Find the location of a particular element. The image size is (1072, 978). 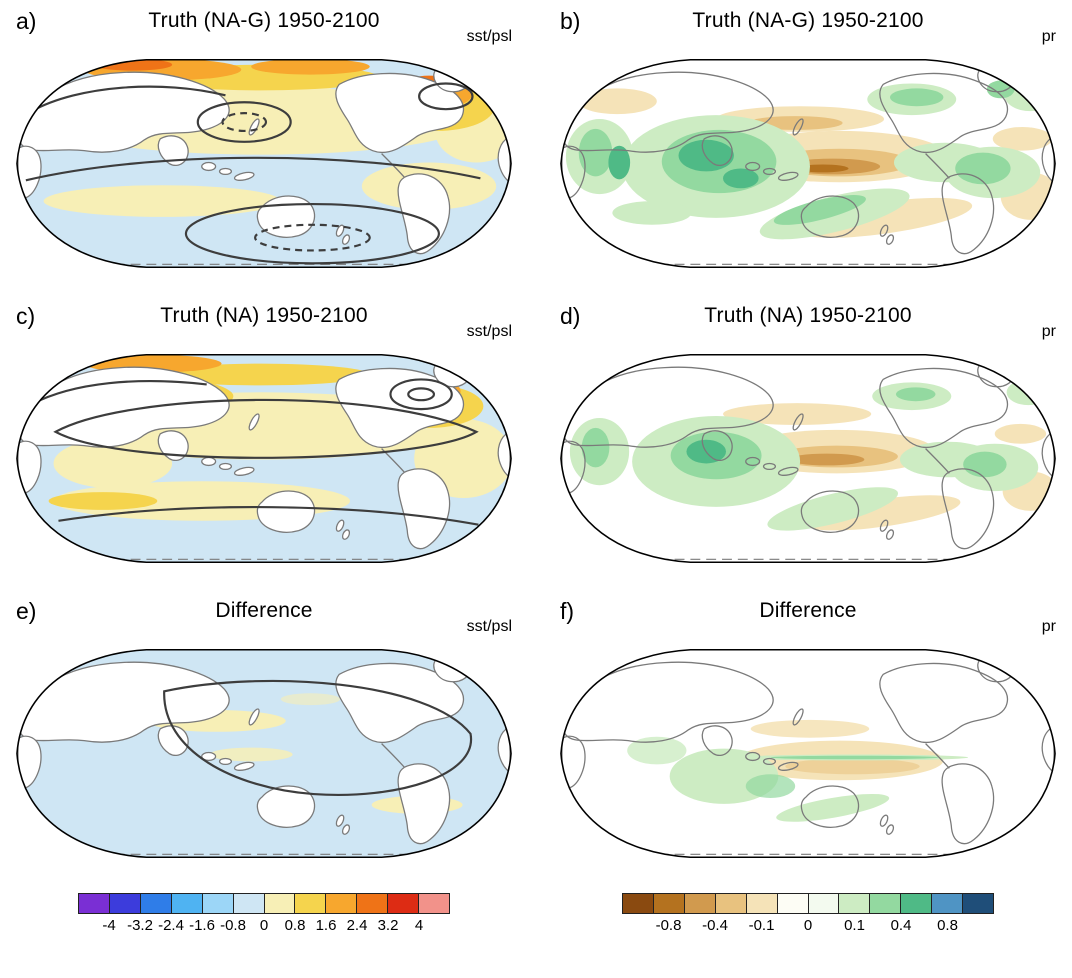

panel-c: c) Truth (NA) 1950-2100 sst/psl is located at coordinates (264, 441).